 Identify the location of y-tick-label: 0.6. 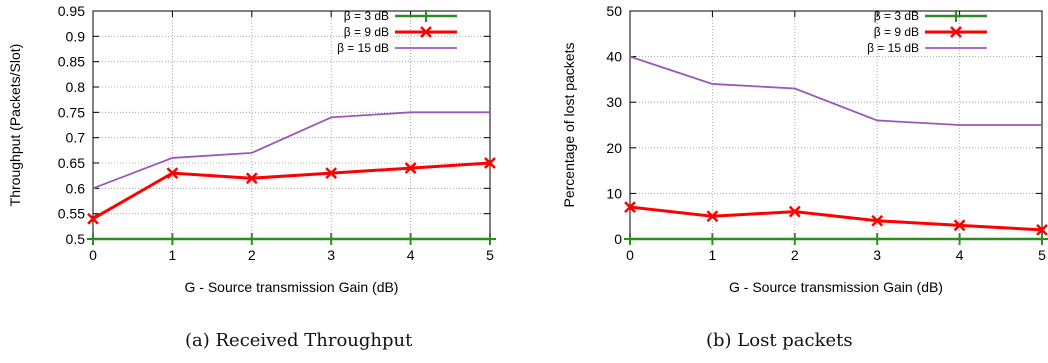
(76, 188).